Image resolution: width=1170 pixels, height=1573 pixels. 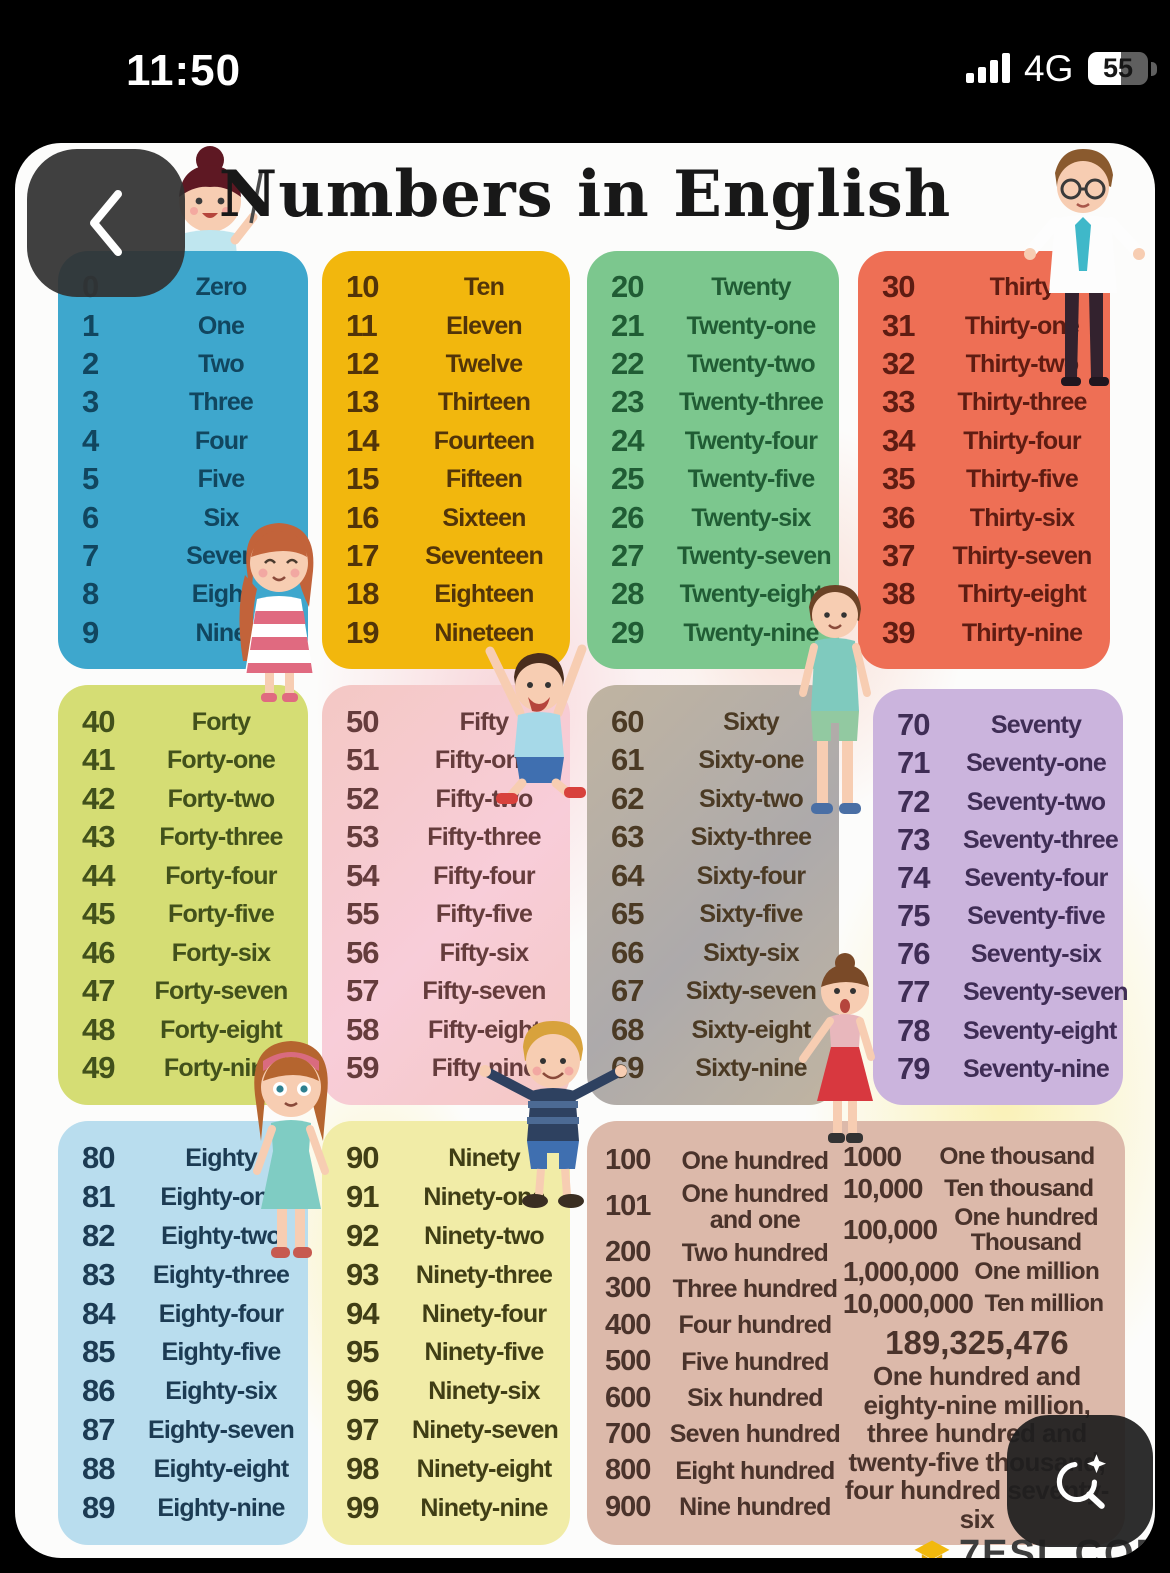 I want to click on number-cell: 16, so click(x=362, y=517).